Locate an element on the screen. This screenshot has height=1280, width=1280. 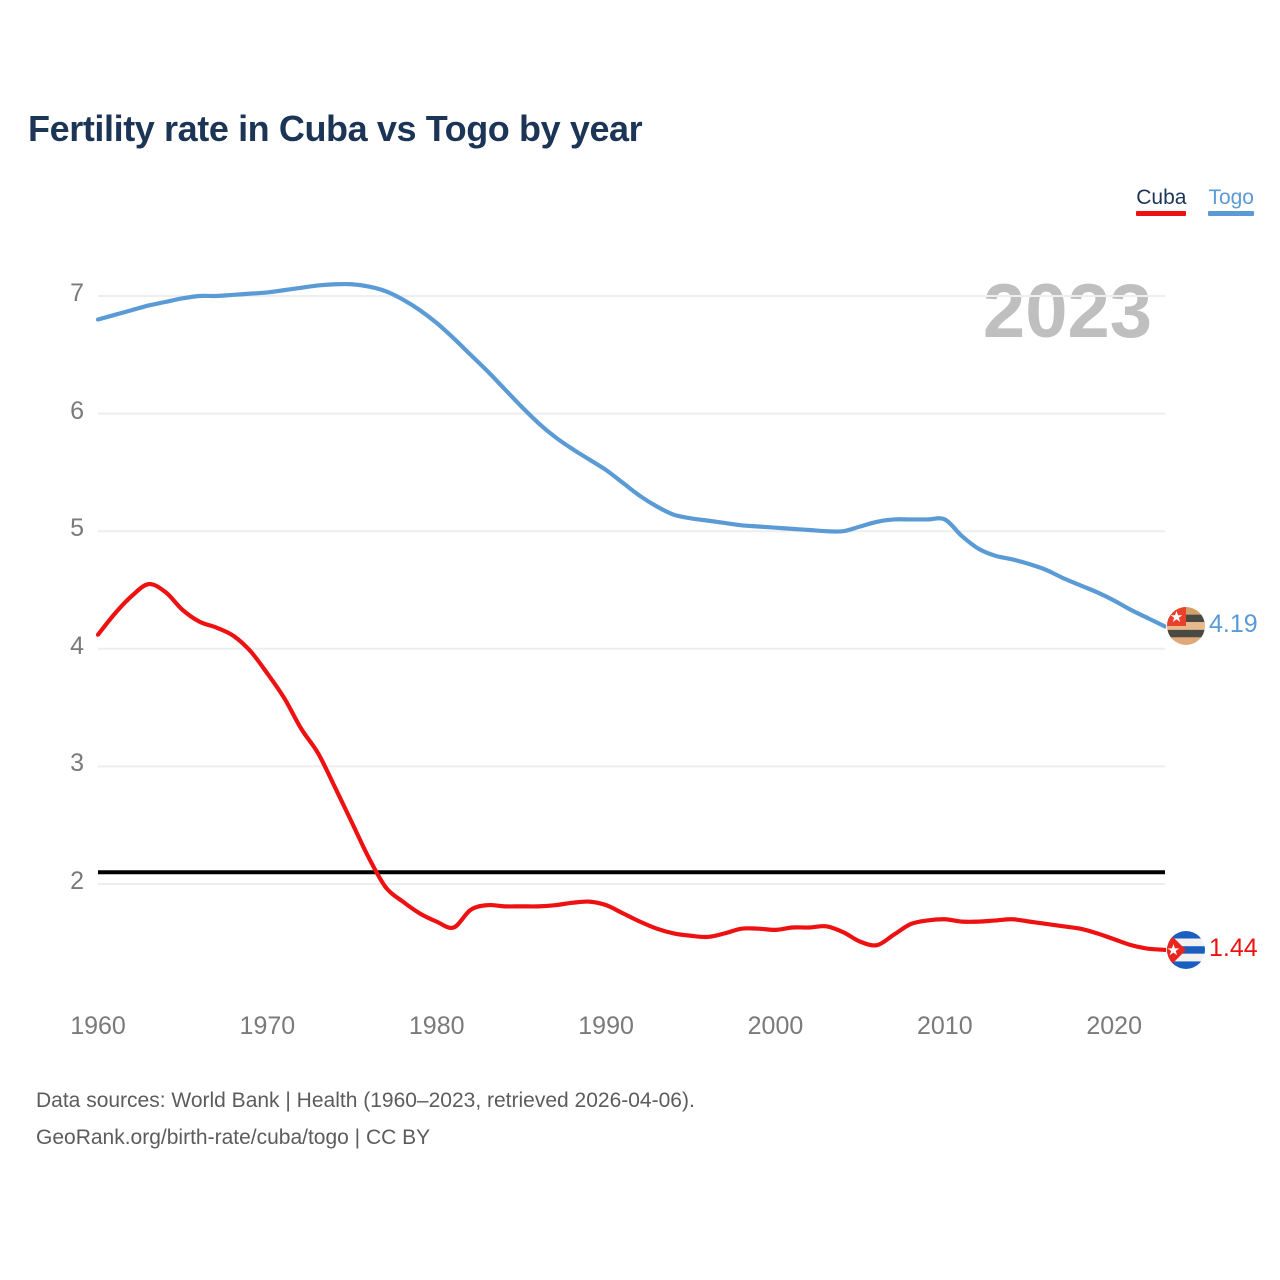
legend-label-cuba: Cuba is located at coordinates (1161, 197).